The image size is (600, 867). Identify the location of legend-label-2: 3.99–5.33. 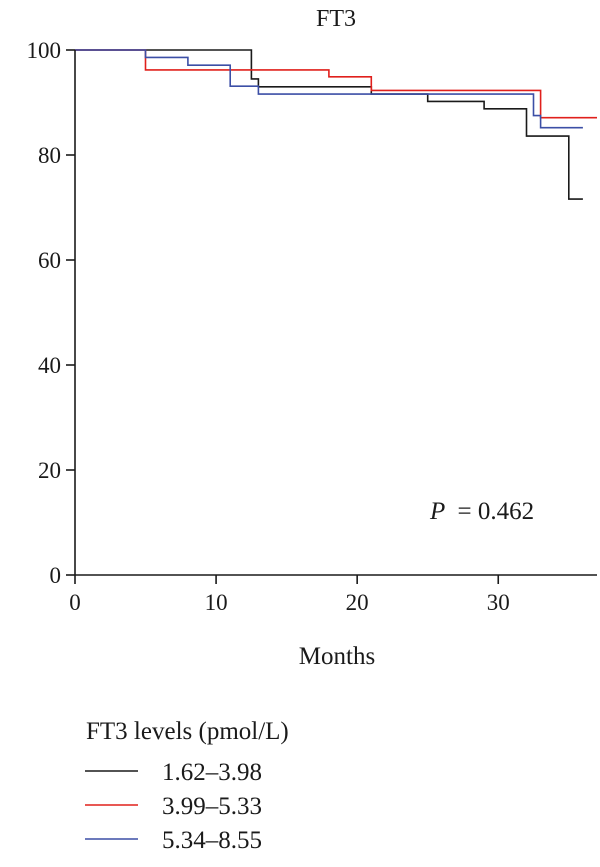
(212, 806).